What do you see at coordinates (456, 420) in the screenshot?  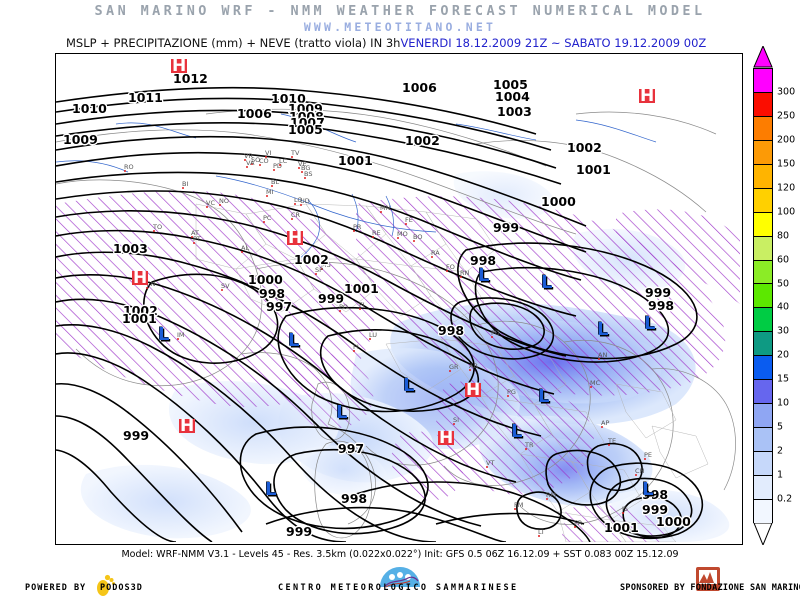 I see `city-label: SI` at bounding box center [456, 420].